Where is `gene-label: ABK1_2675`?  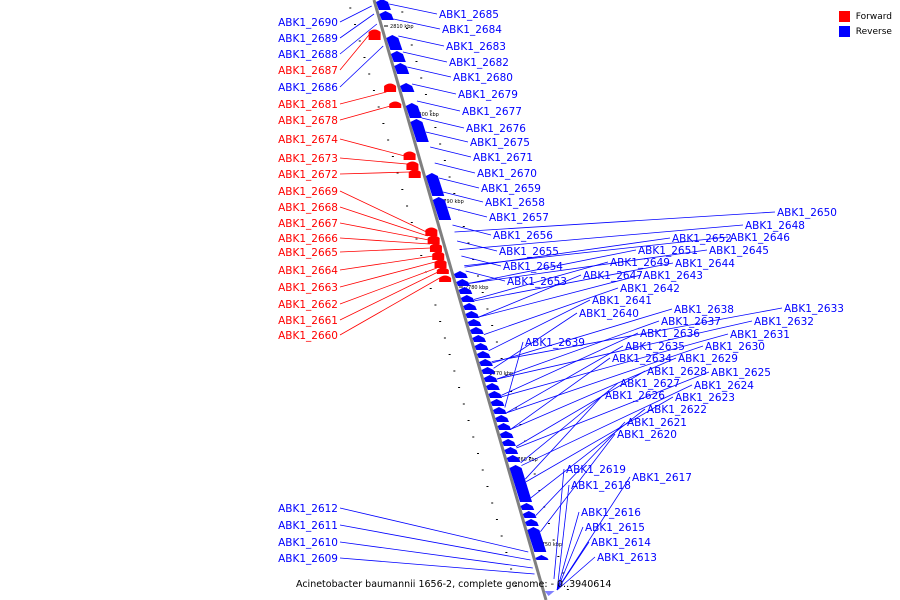 gene-label: ABK1_2675 is located at coordinates (500, 143).